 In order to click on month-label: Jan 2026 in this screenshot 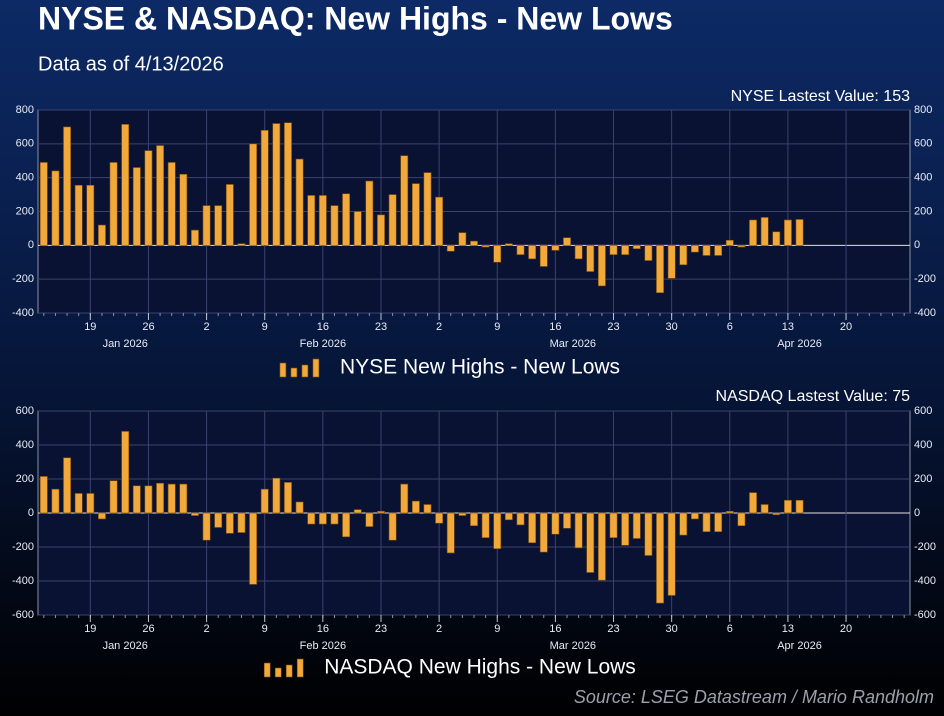, I will do `click(125, 646)`.